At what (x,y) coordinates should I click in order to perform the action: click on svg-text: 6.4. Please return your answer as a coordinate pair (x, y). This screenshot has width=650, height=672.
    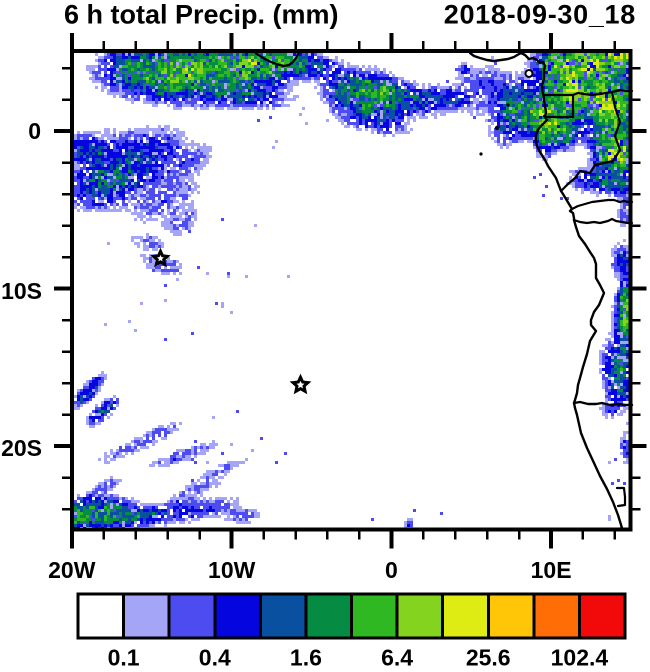
    Looking at the image, I should click on (397, 656).